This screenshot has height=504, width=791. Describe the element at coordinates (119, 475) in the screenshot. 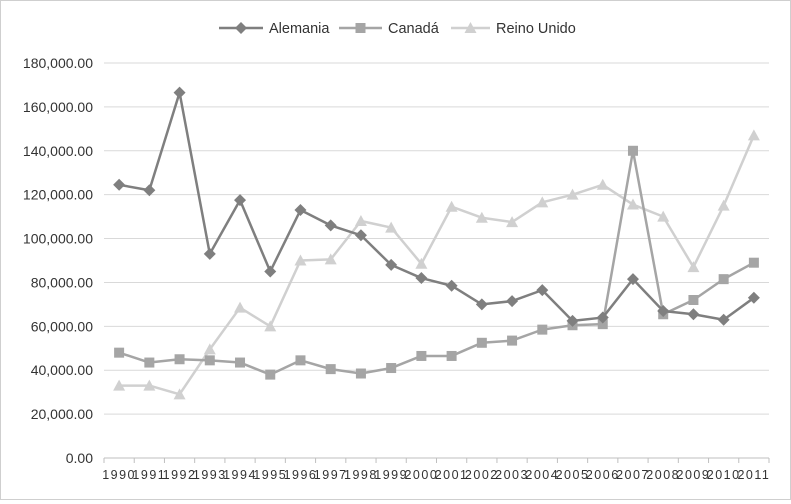

I see `x-tick-label: 1990` at that location.